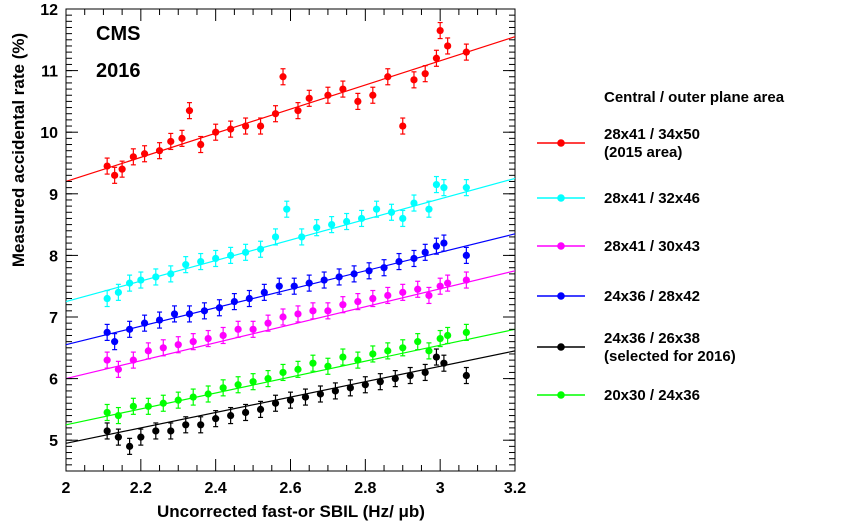  Describe the element at coordinates (141, 488) in the screenshot. I see `x-tick-label: 2.2` at that location.